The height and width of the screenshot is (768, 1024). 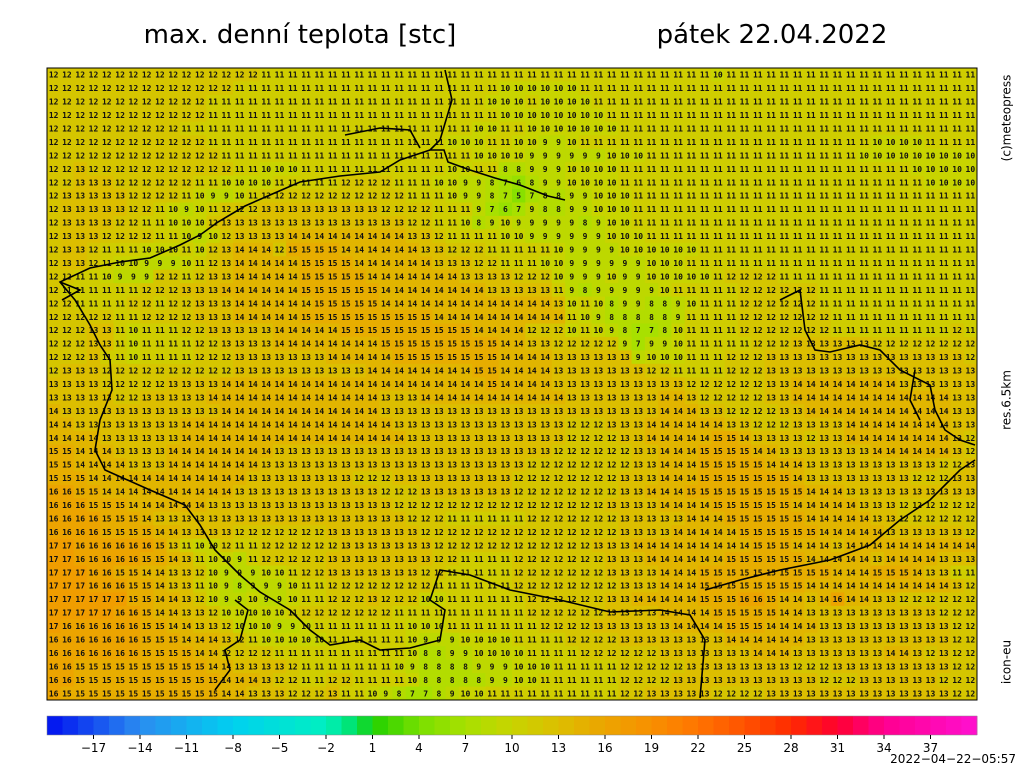 What do you see at coordinates (505, 196) in the screenshot?
I see `temperature-label: 7` at bounding box center [505, 196].